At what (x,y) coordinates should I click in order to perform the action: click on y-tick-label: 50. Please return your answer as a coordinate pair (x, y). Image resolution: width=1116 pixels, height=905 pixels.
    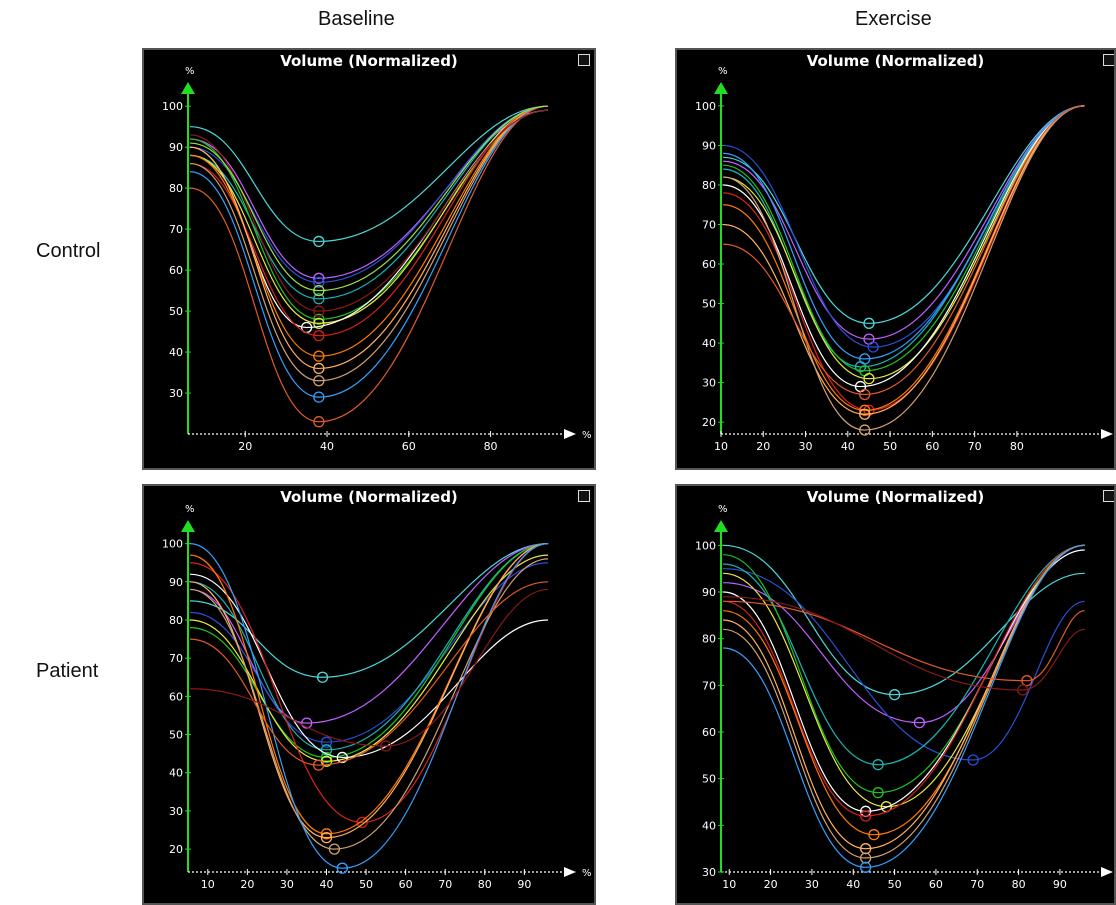
    Looking at the image, I should click on (176, 311).